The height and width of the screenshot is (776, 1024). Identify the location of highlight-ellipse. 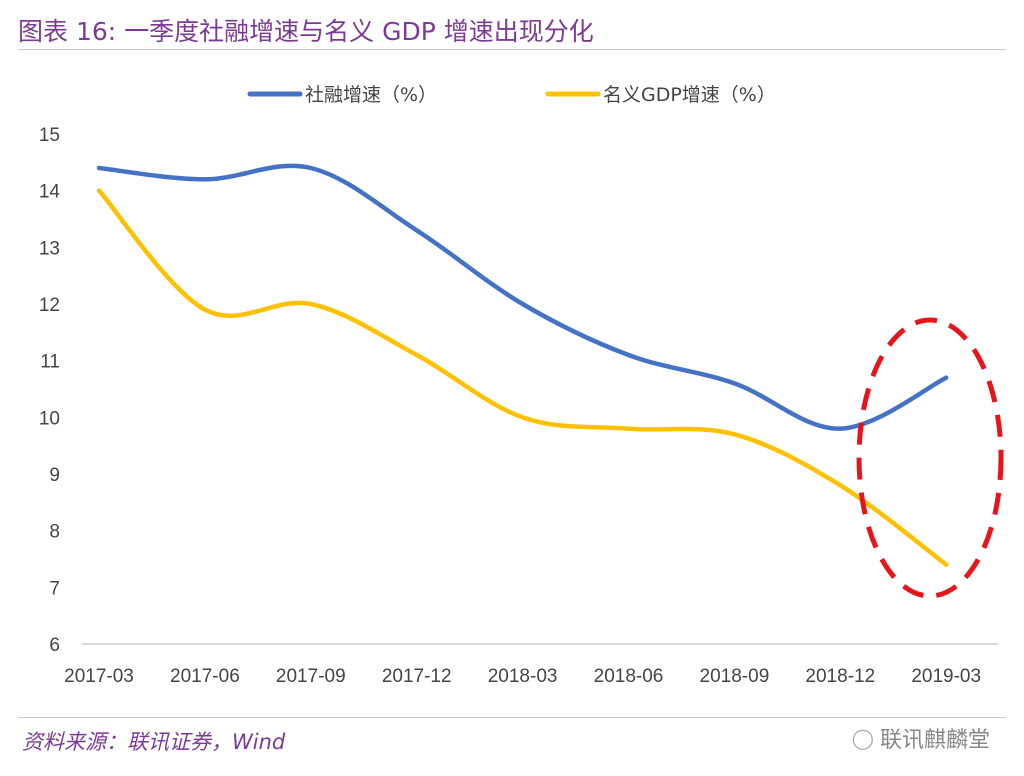
(930, 458).